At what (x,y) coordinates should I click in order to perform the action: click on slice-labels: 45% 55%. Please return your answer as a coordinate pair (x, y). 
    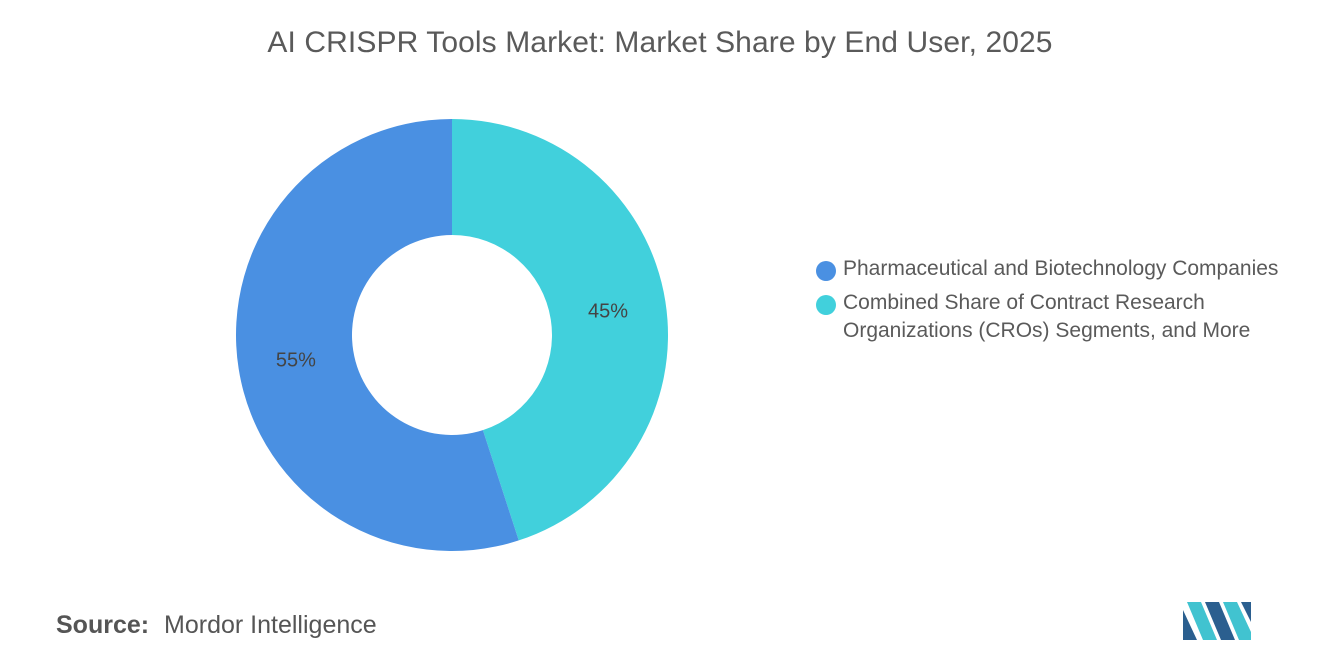
    Looking at the image, I should click on (452, 335).